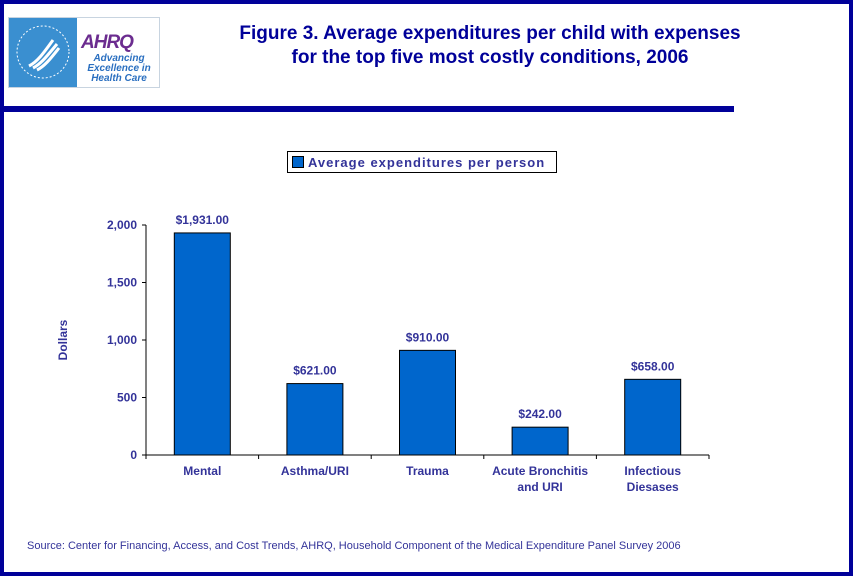 The width and height of the screenshot is (853, 576). I want to click on x-tick-label: Diesases, so click(653, 487).